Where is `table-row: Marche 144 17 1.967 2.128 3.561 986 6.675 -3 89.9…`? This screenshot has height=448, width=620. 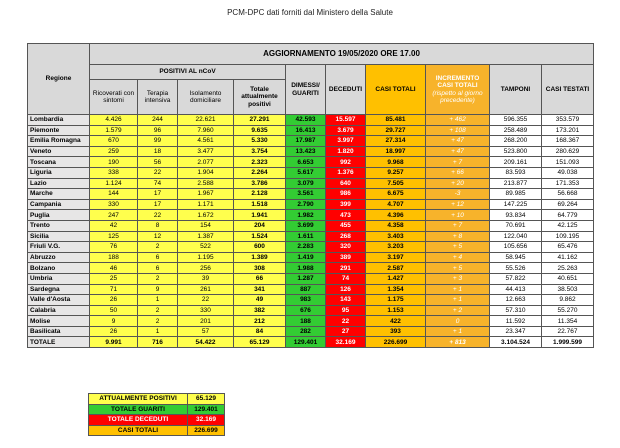 table-row: Marche 144 17 1.967 2.128 3.561 986 6.675 -3 89.9… is located at coordinates (310, 194).